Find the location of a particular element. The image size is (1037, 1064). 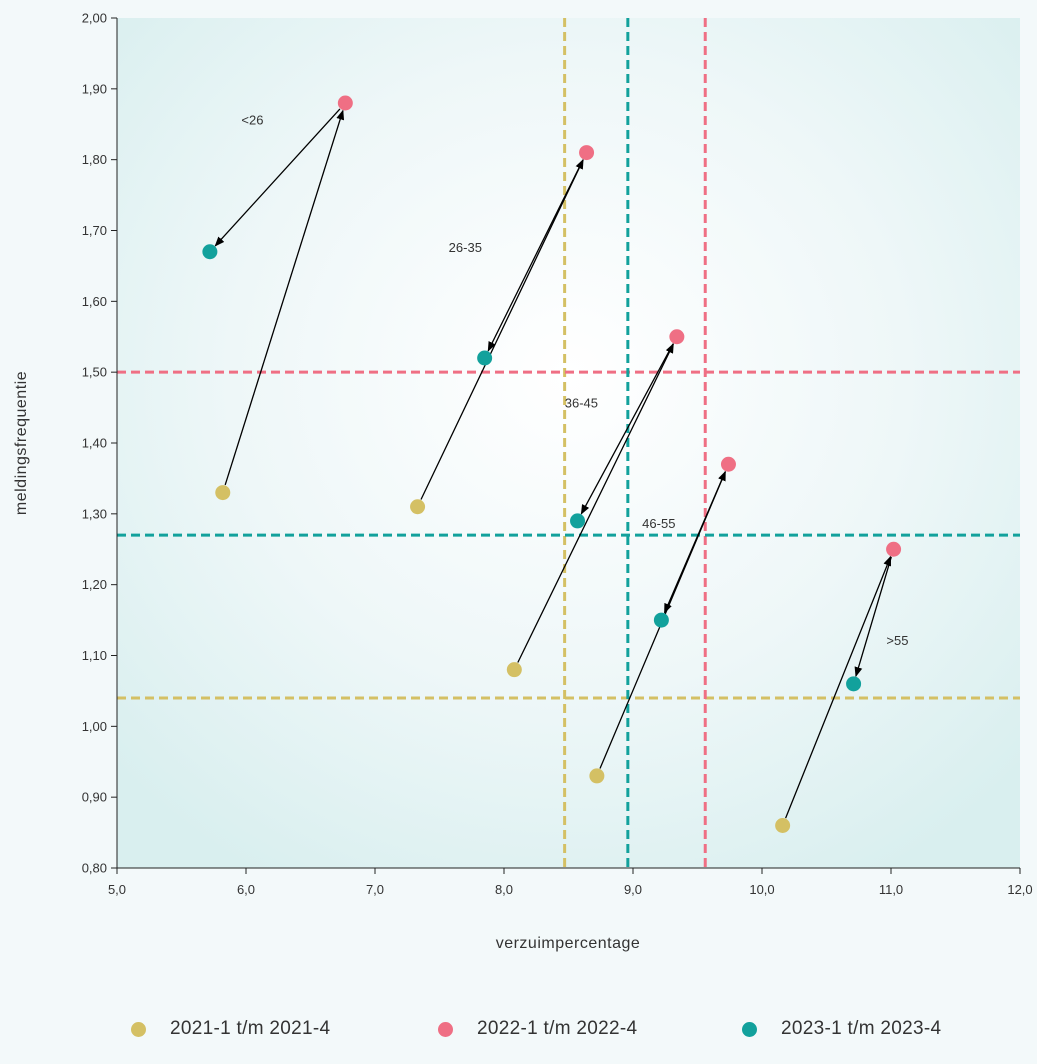

x-tick-label-4: 9,0 is located at coordinates (633, 889).